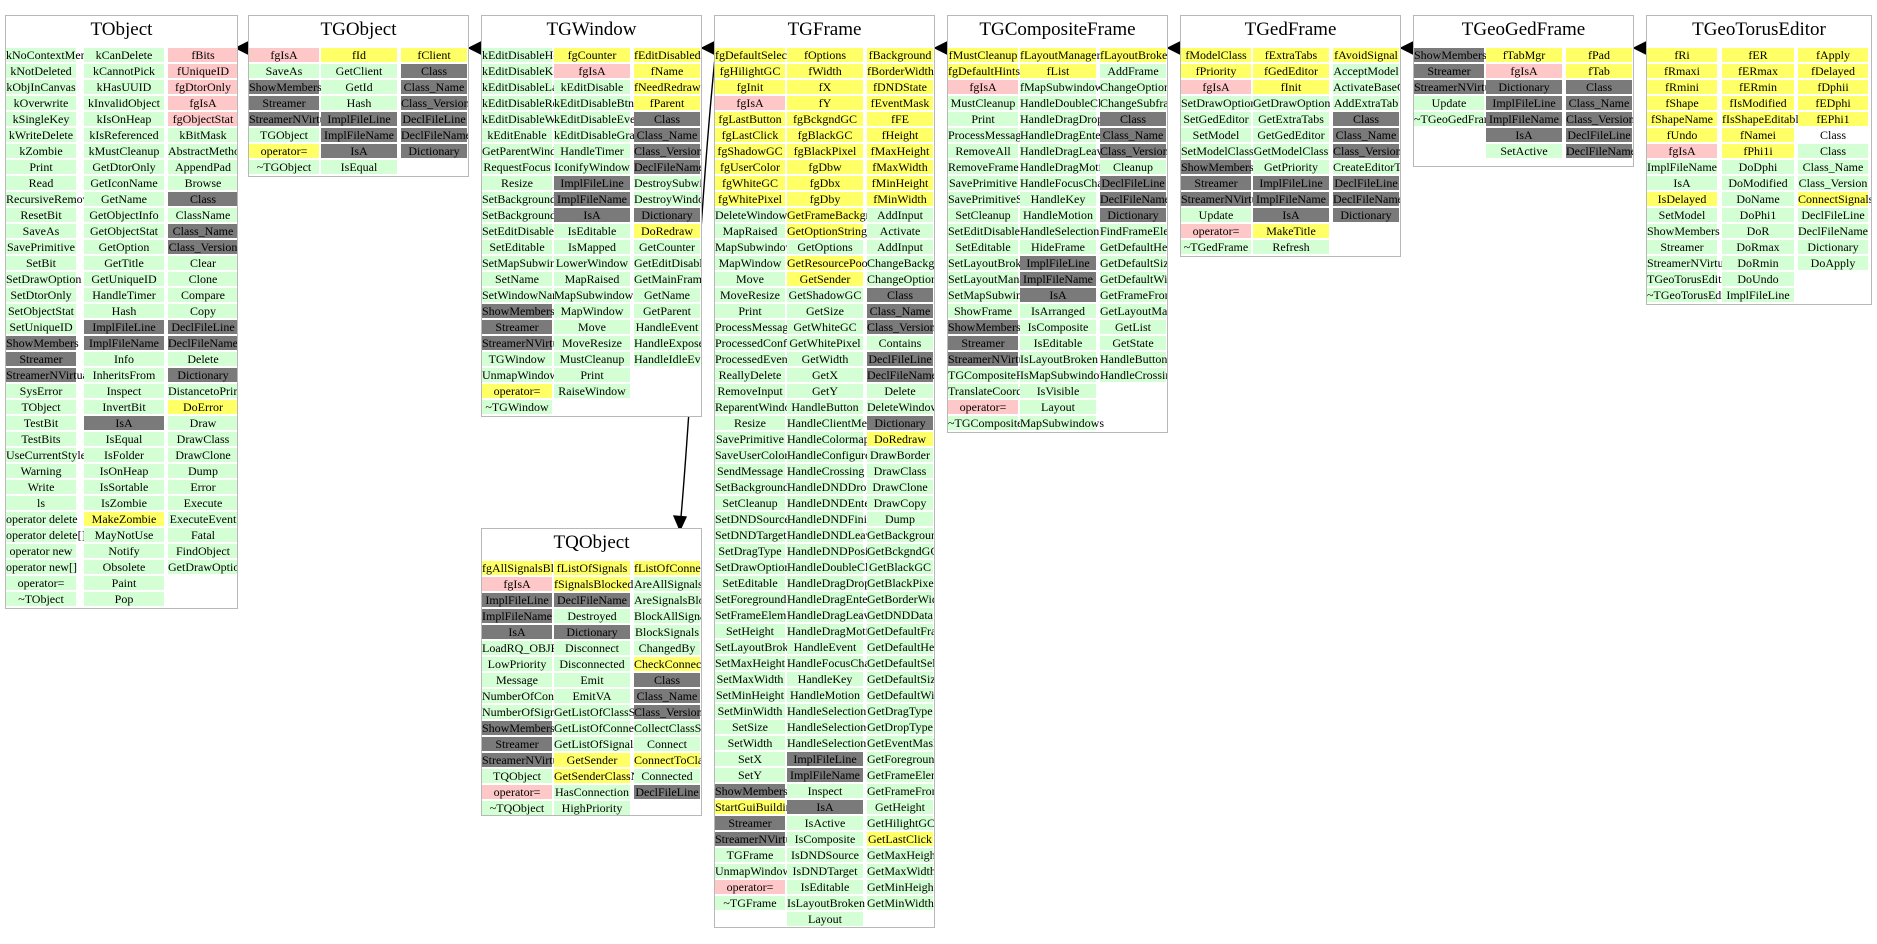 The height and width of the screenshot is (944, 1877). Describe the element at coordinates (983, 55) in the screenshot. I see `member-entry: fMustCleanup` at that location.